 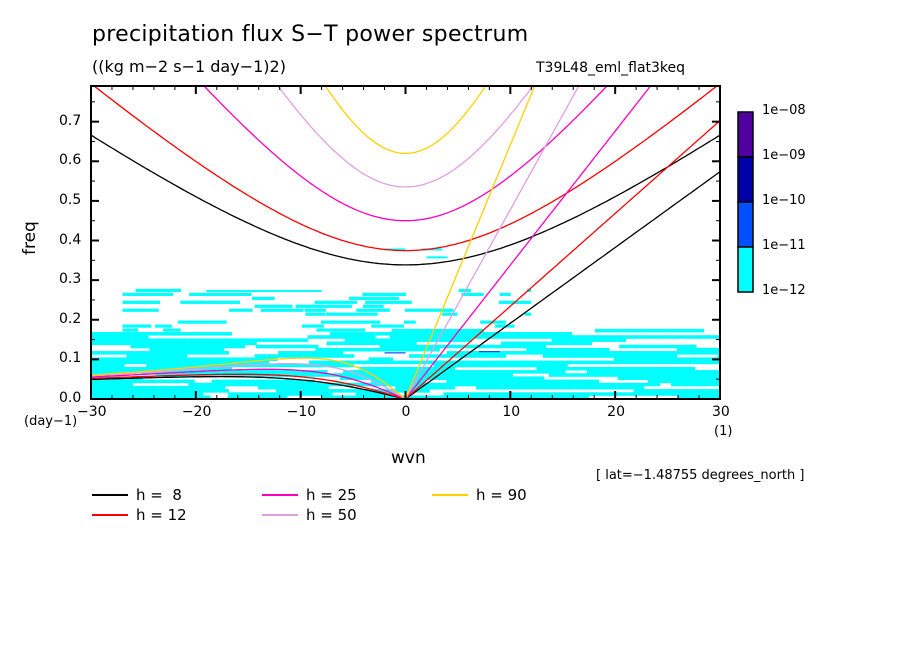 What do you see at coordinates (331, 515) in the screenshot?
I see `legend-label: h = 50` at bounding box center [331, 515].